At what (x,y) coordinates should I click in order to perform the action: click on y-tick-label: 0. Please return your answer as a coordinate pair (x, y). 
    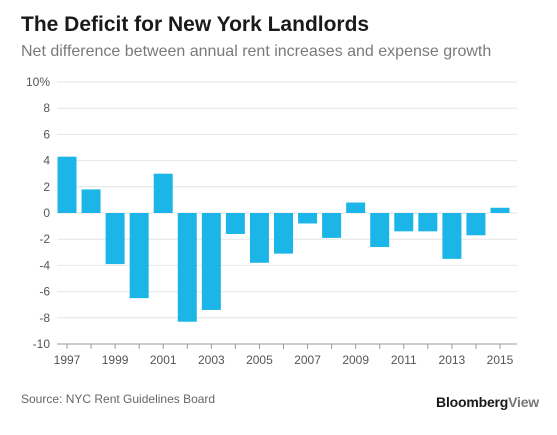
    Looking at the image, I should click on (46, 213).